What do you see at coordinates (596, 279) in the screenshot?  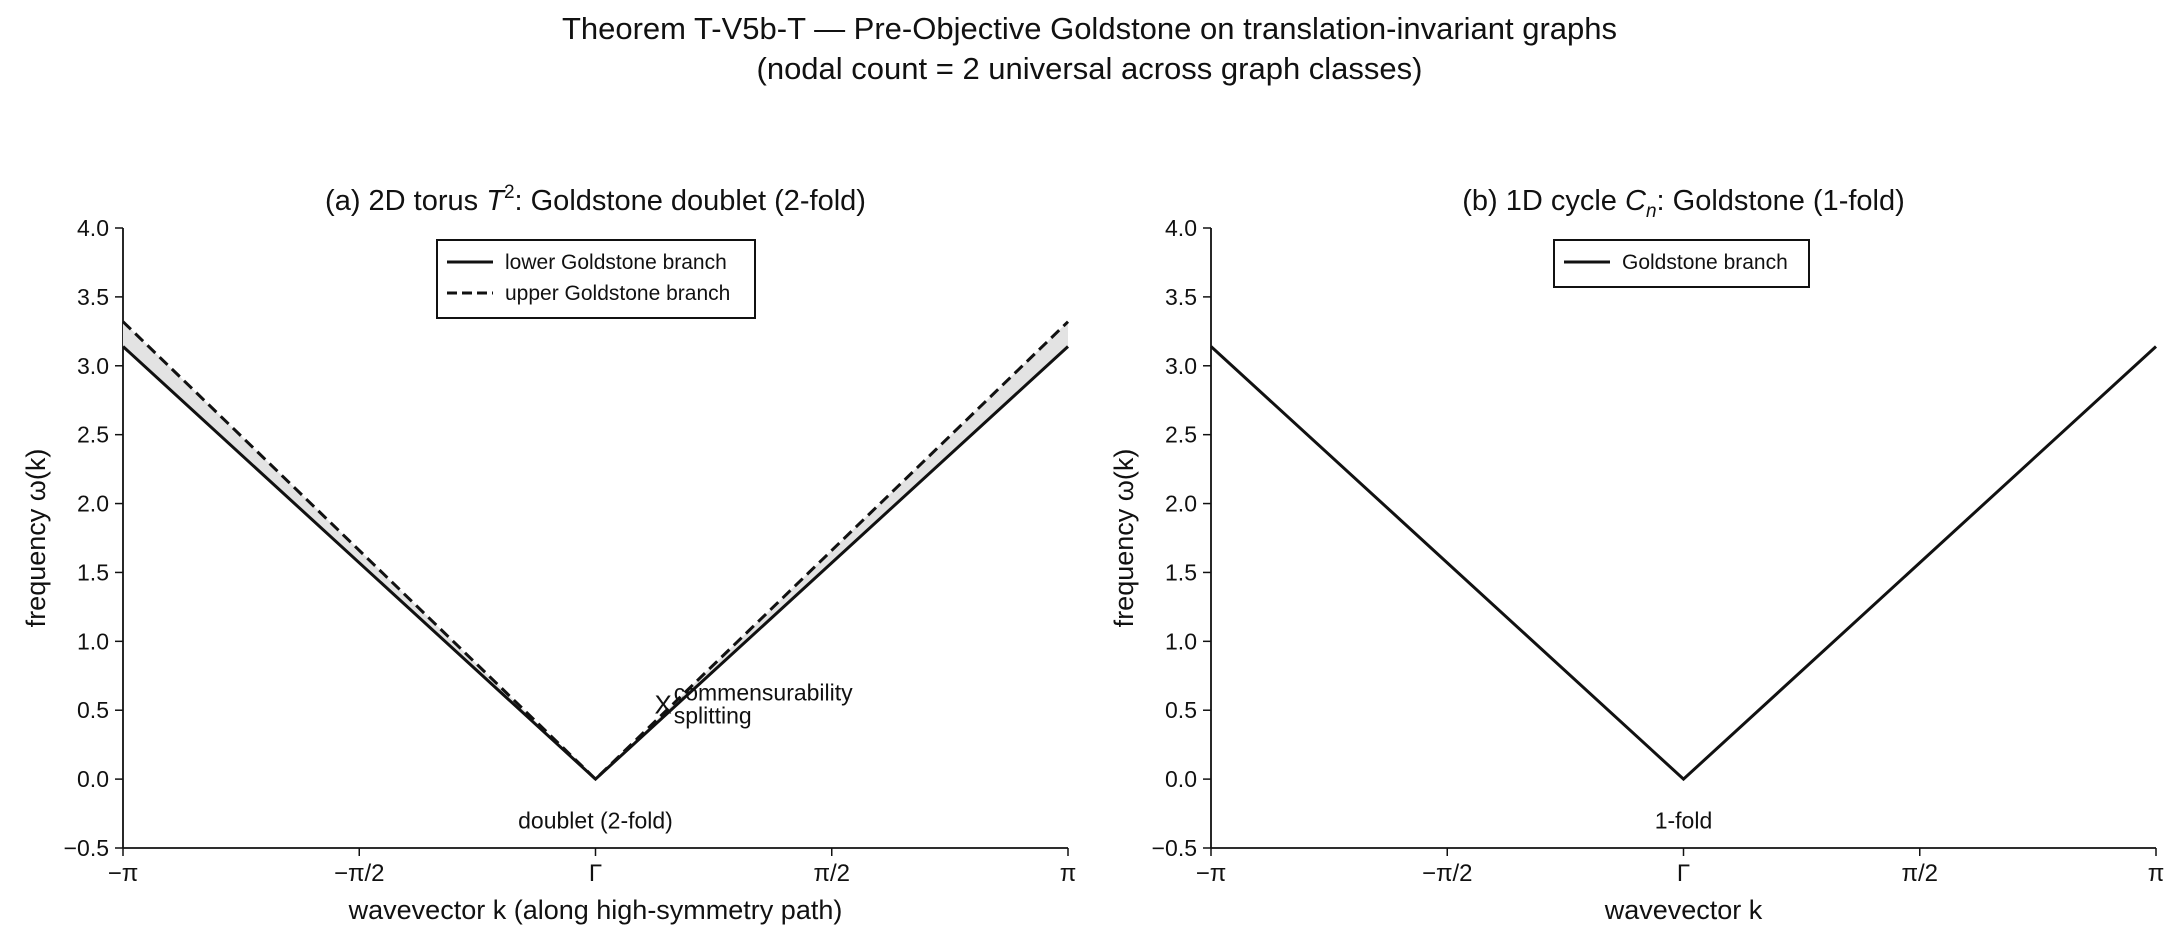 I see `legend-box` at bounding box center [596, 279].